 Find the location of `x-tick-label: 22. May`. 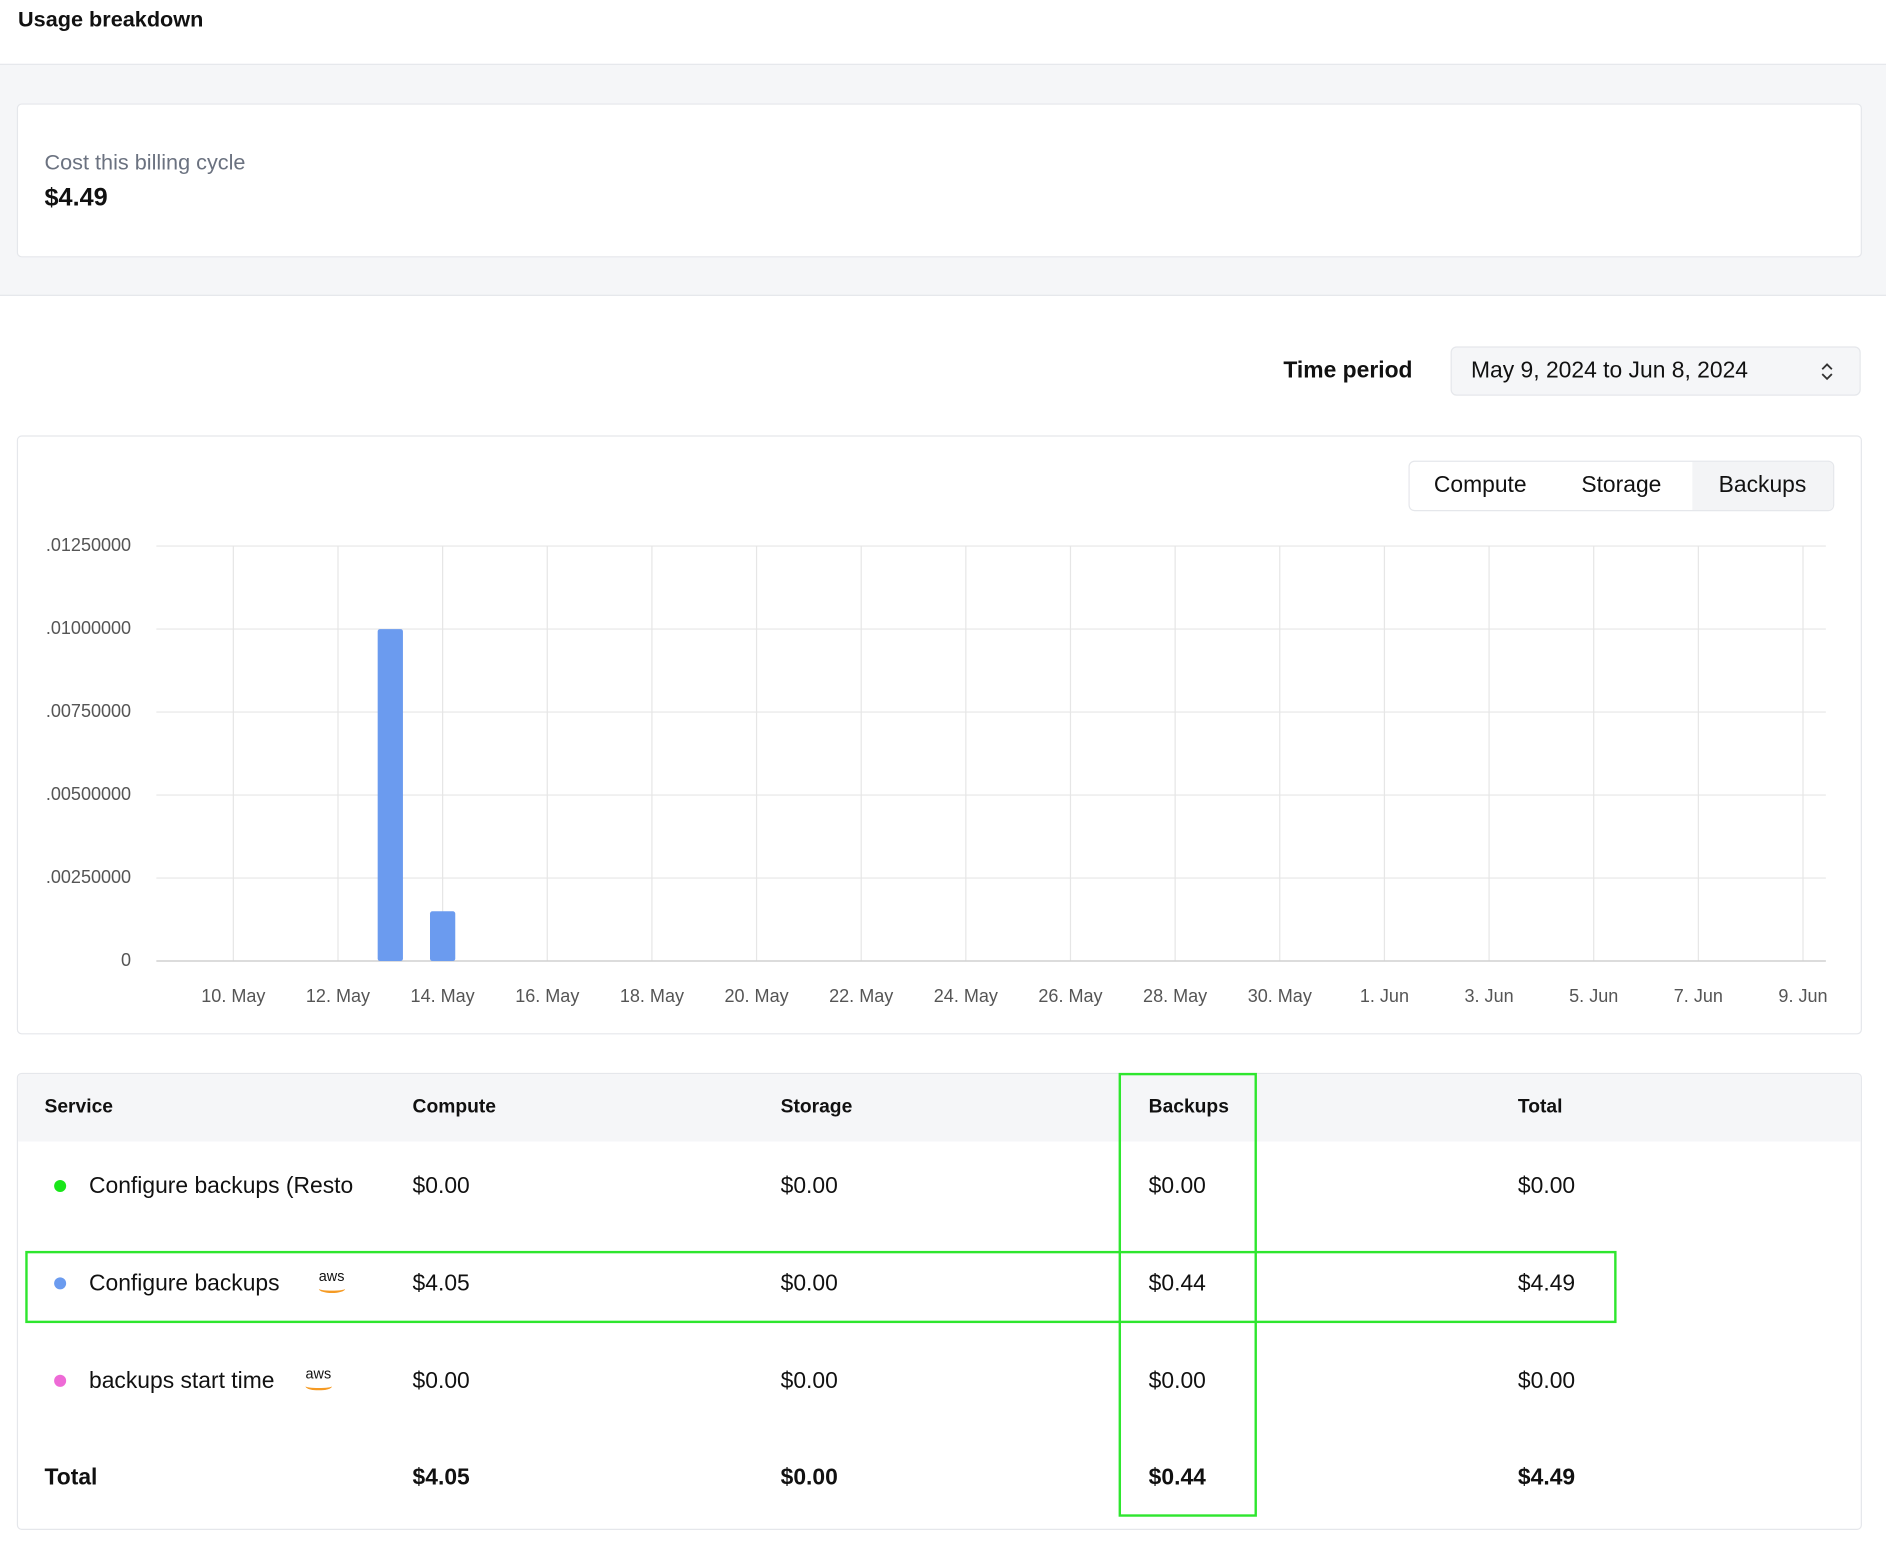

x-tick-label: 22. May is located at coordinates (861, 996).